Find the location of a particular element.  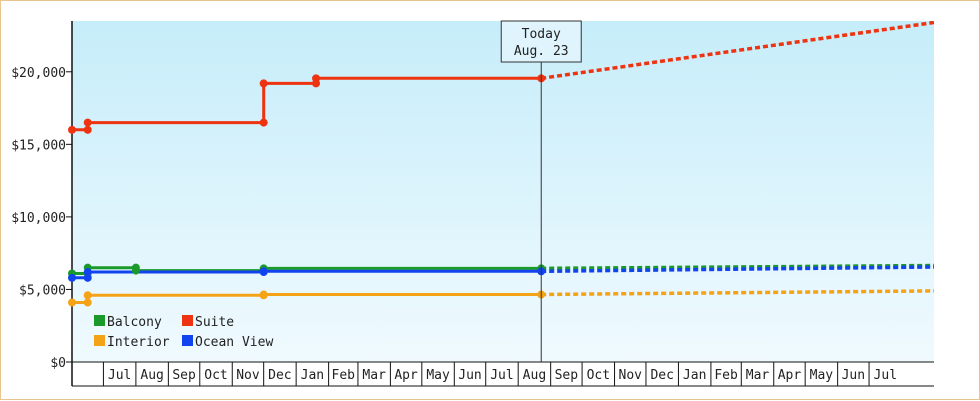

y-tick-label: $5,000 is located at coordinates (42, 290).